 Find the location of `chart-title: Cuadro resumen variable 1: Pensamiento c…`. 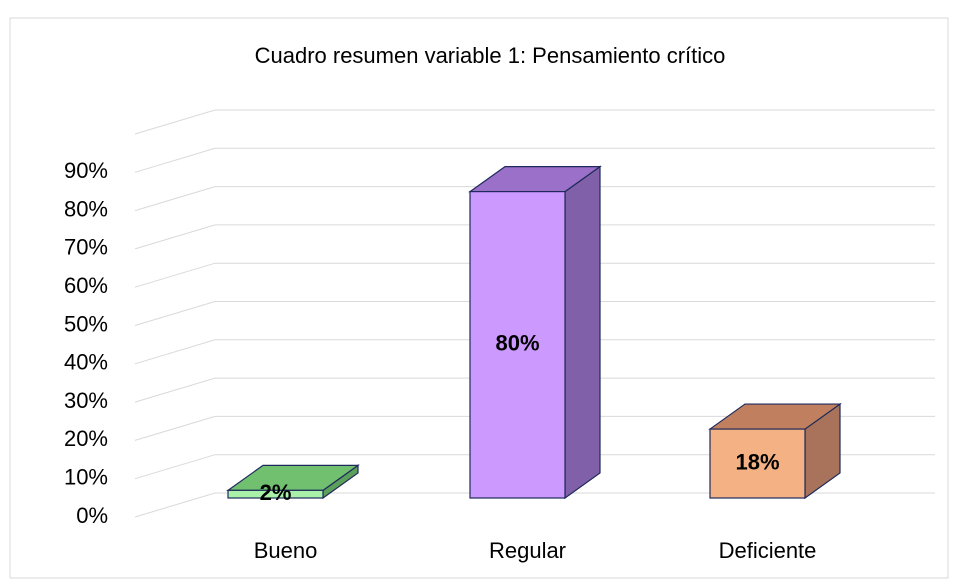

chart-title: Cuadro resumen variable 1: Pensamiento c… is located at coordinates (490, 55).